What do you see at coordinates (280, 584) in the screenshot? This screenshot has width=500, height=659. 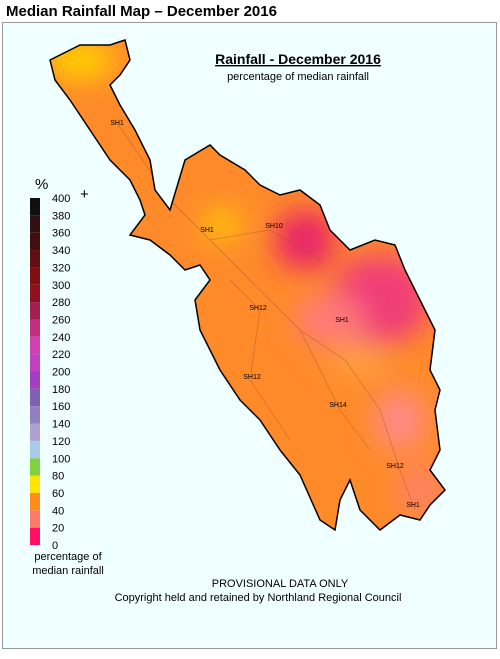 I see `notice: PROVISIONAL DATA ONLY` at bounding box center [280, 584].